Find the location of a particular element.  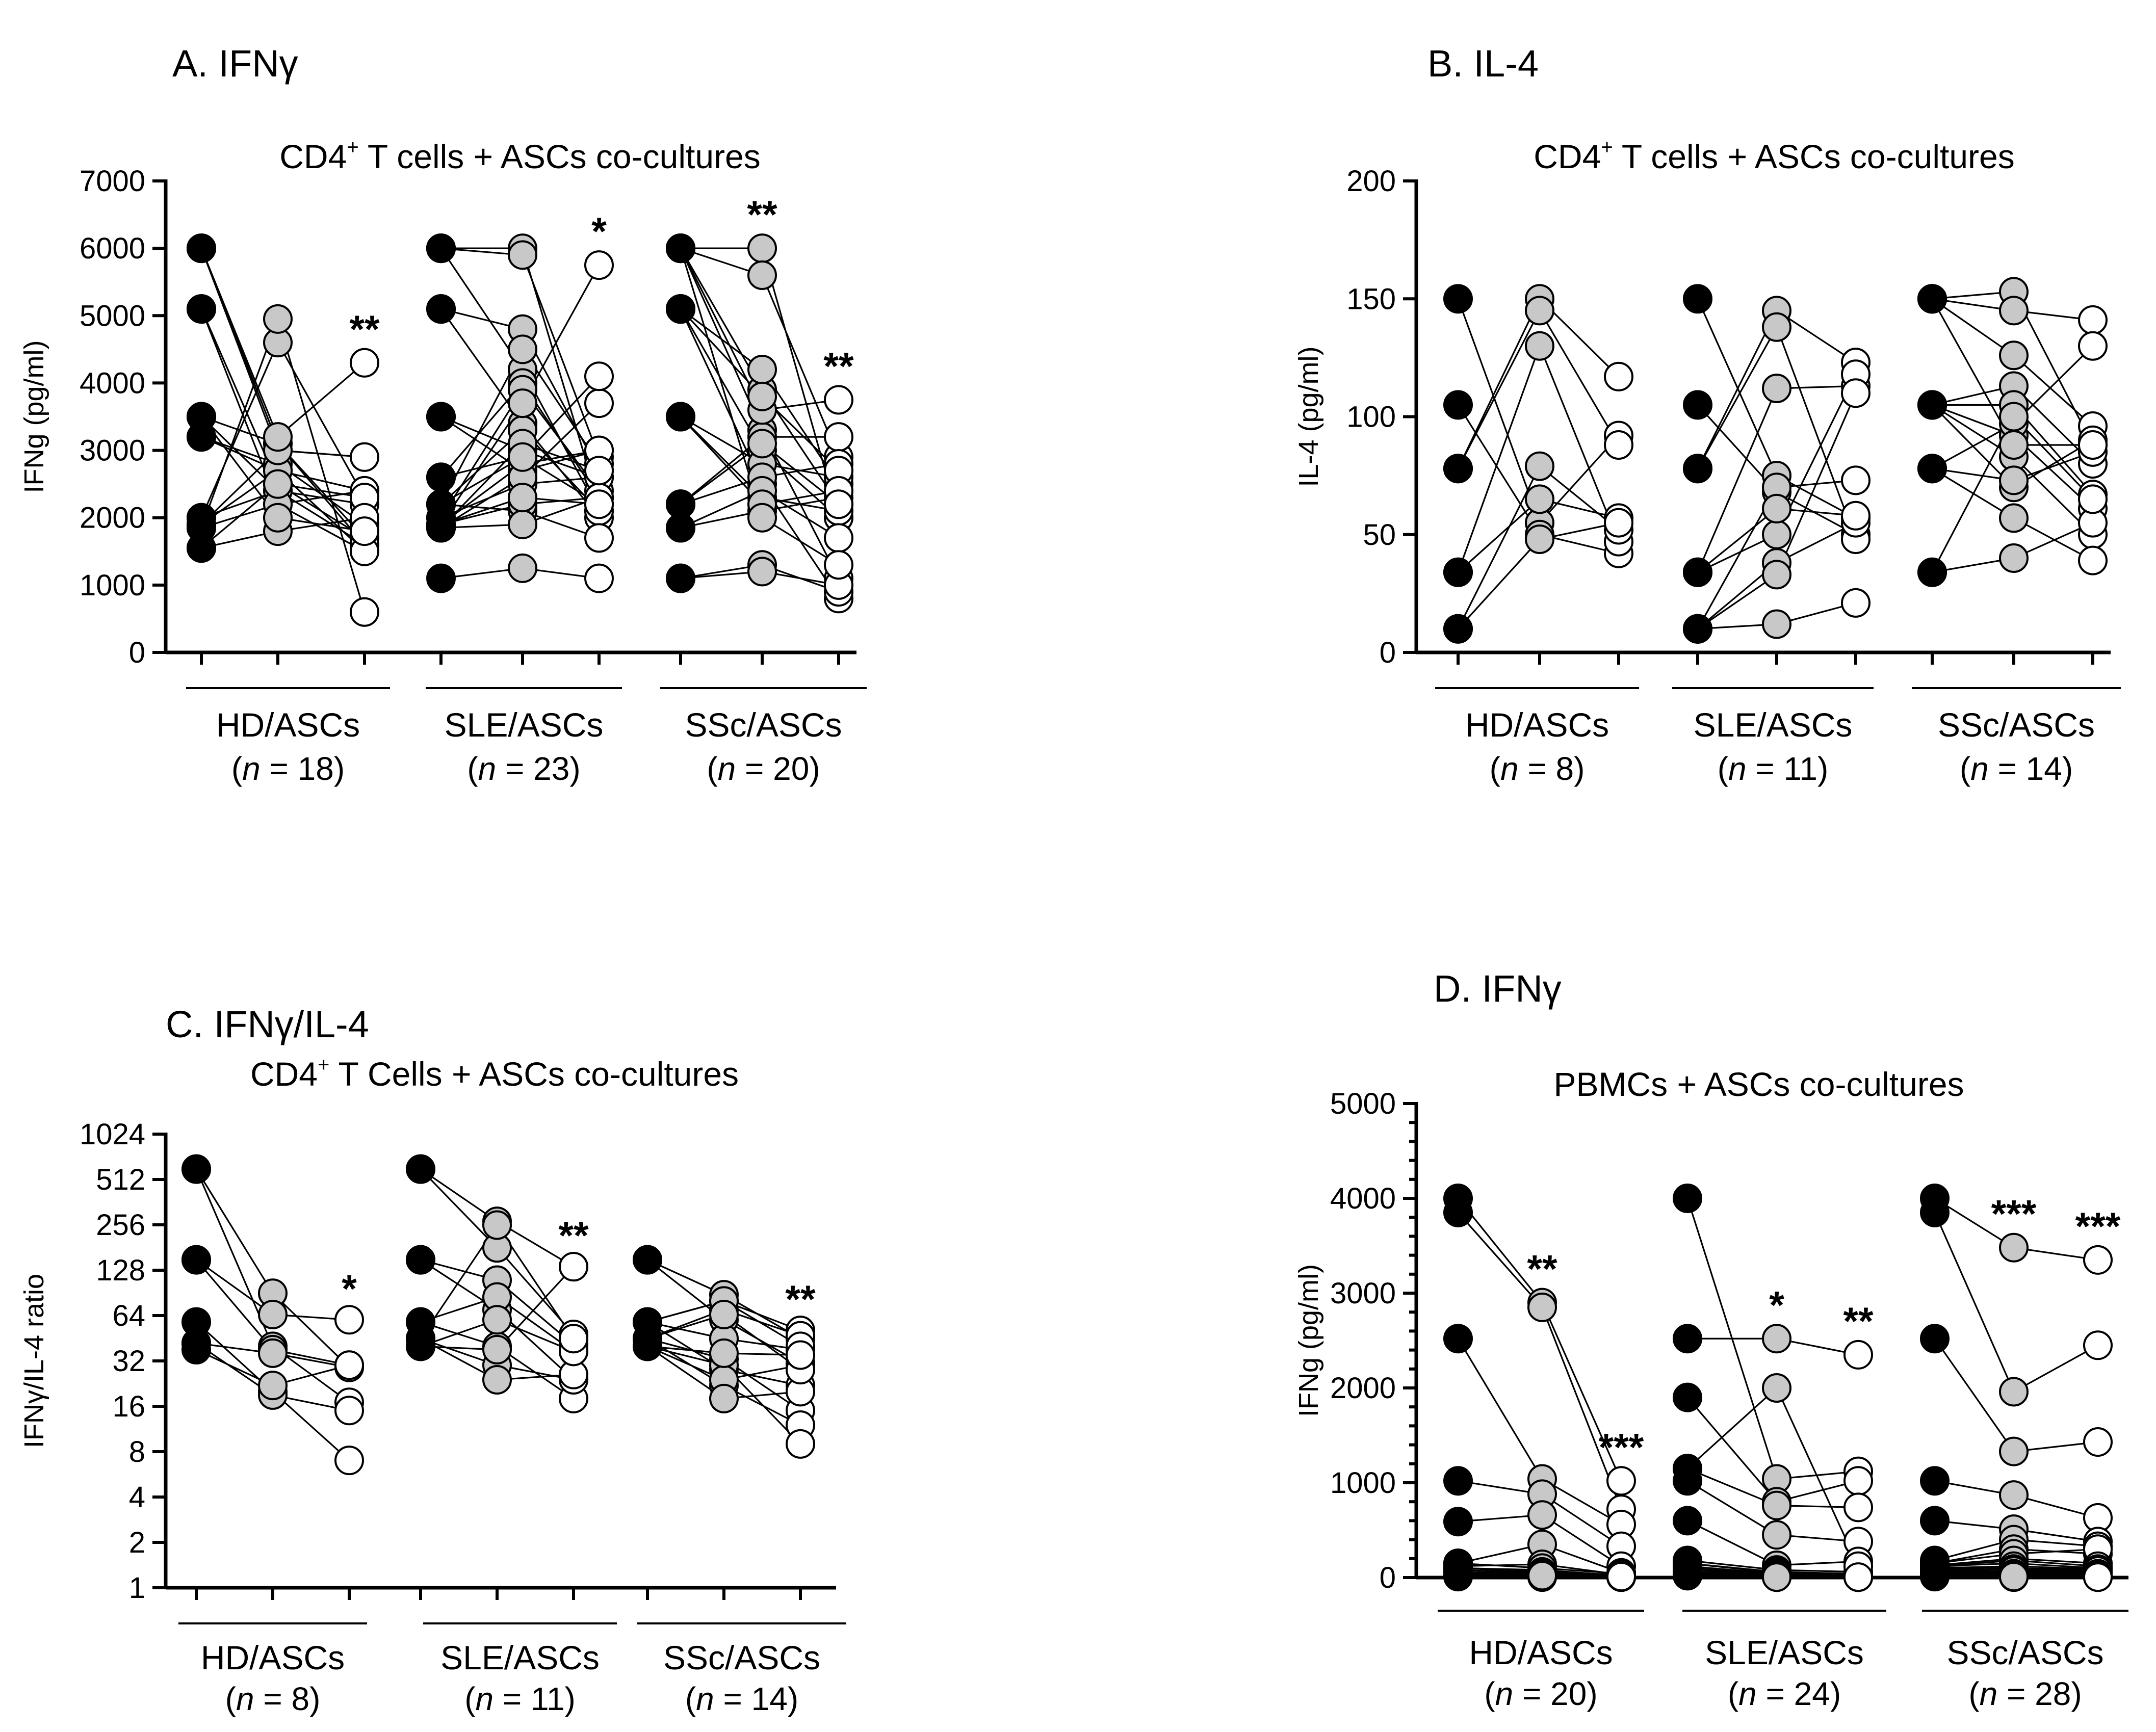

group-n: (n = 28) is located at coordinates (2025, 1693).